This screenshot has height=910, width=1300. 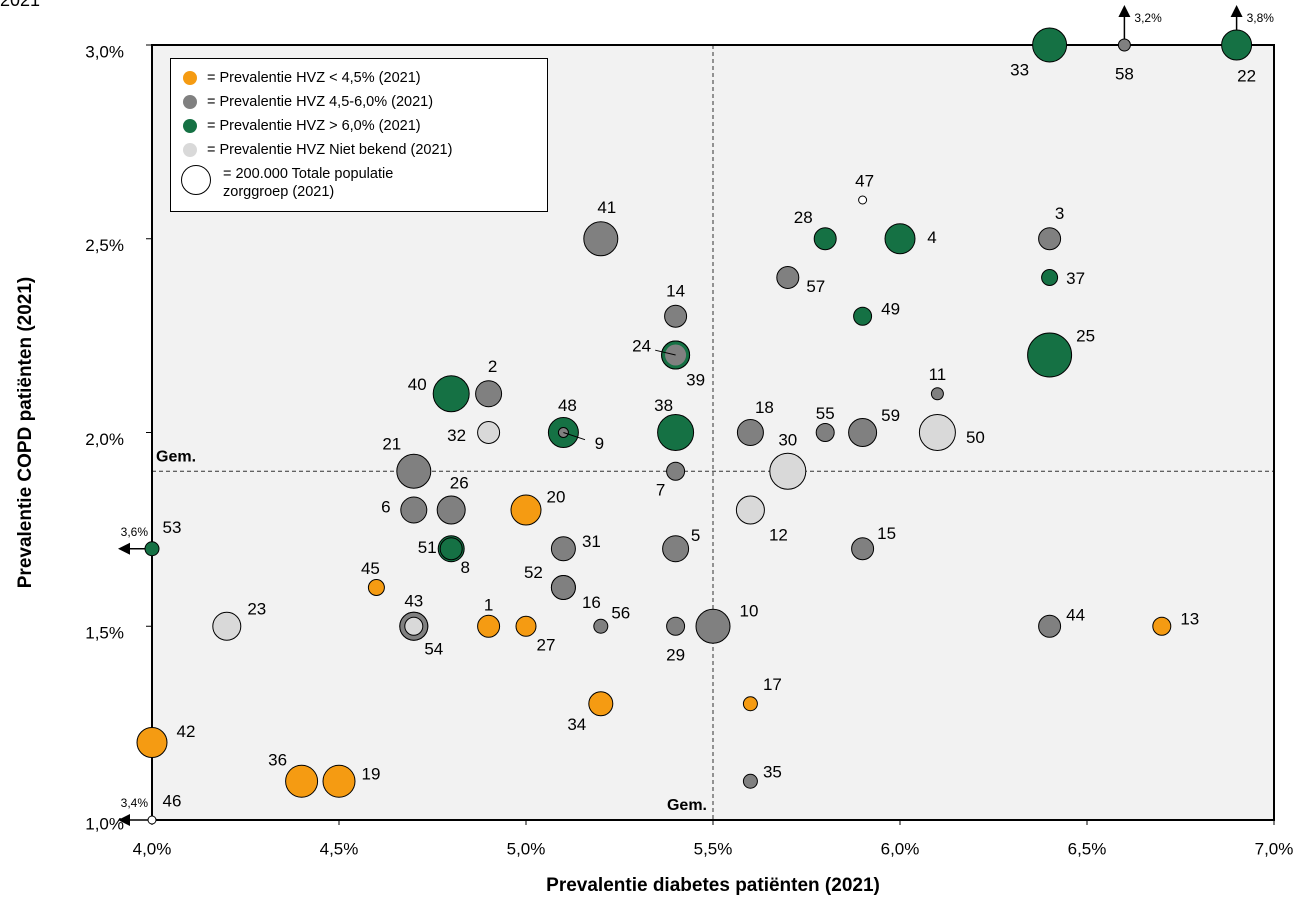 I want to click on bubble-label: 45, so click(x=370, y=568).